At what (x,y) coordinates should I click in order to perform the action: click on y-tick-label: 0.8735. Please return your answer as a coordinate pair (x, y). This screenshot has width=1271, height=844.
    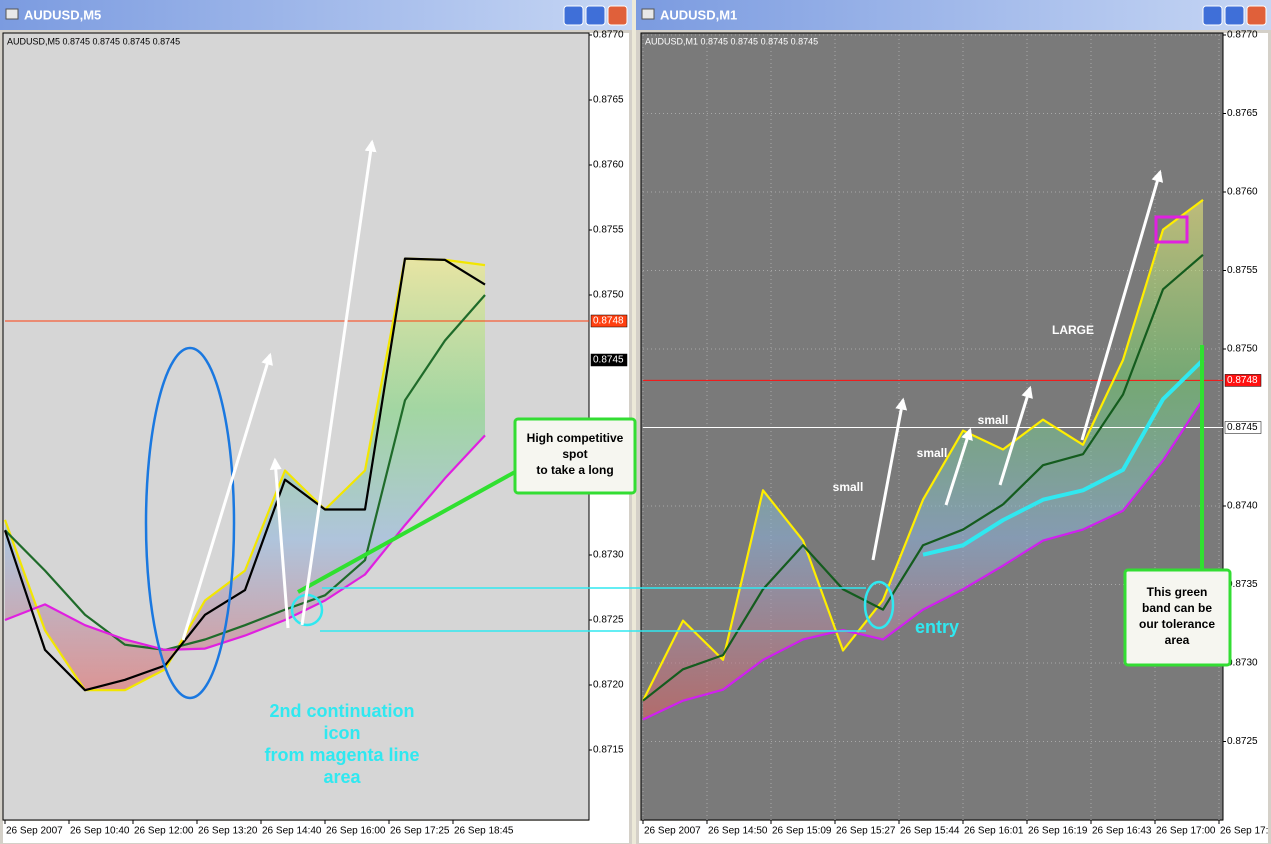
    Looking at the image, I should click on (1242, 584).